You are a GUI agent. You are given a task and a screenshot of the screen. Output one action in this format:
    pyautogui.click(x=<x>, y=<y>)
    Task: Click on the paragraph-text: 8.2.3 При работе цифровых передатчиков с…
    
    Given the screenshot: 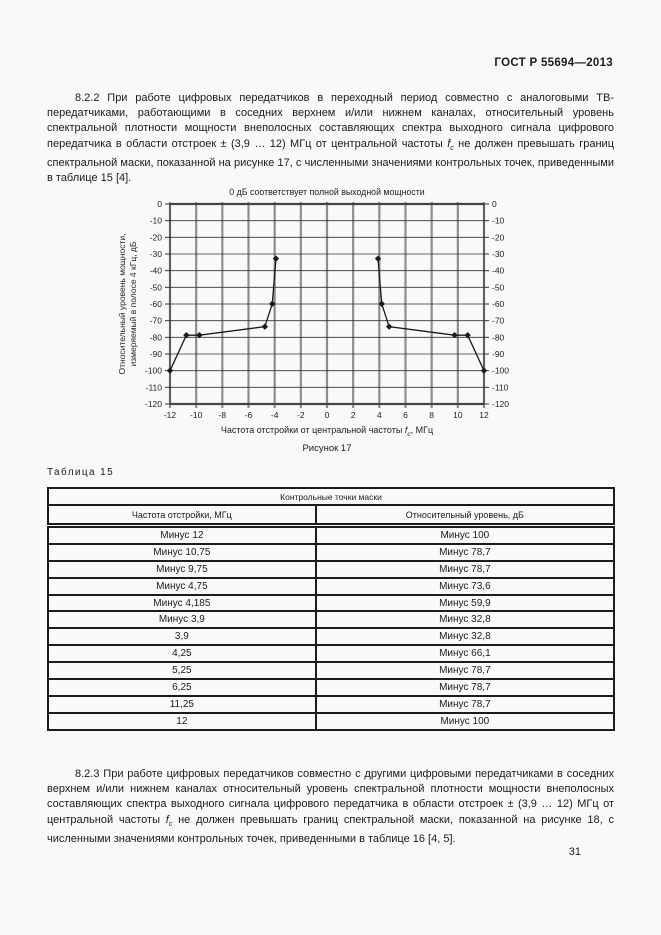 What is the action you would take?
    pyautogui.click(x=330, y=797)
    